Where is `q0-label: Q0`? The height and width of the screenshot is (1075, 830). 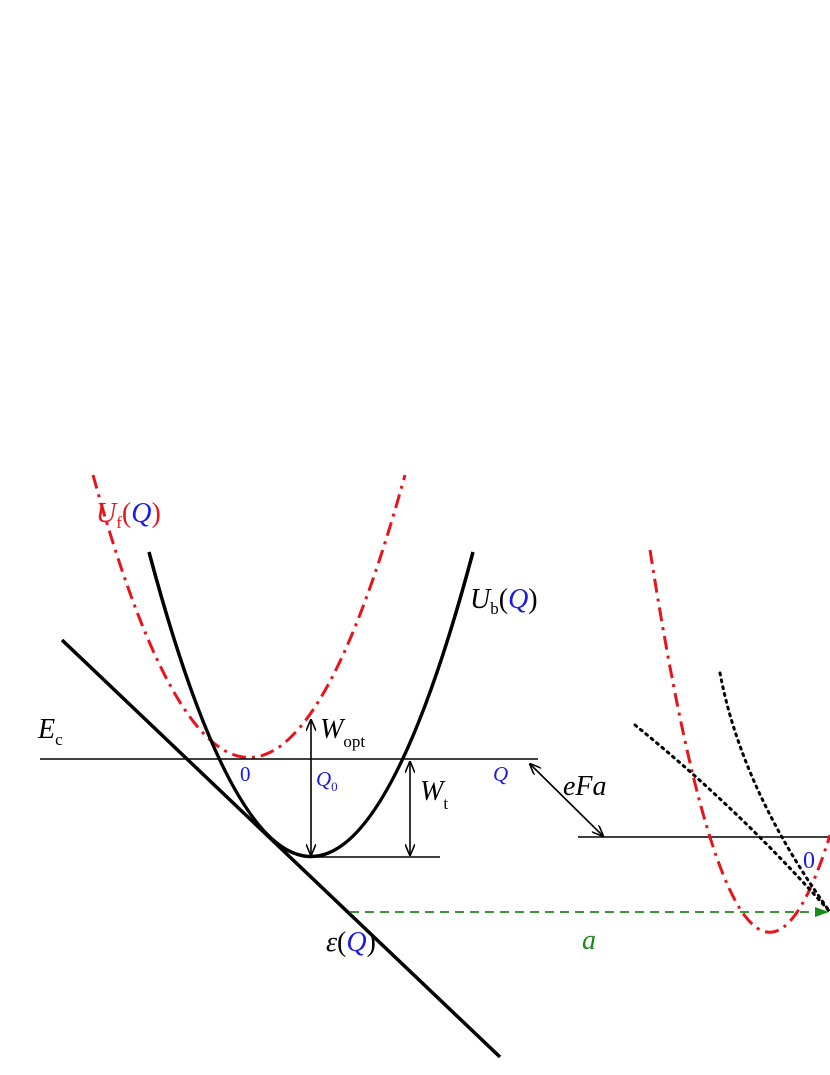
q0-label: Q0 is located at coordinates (327, 780).